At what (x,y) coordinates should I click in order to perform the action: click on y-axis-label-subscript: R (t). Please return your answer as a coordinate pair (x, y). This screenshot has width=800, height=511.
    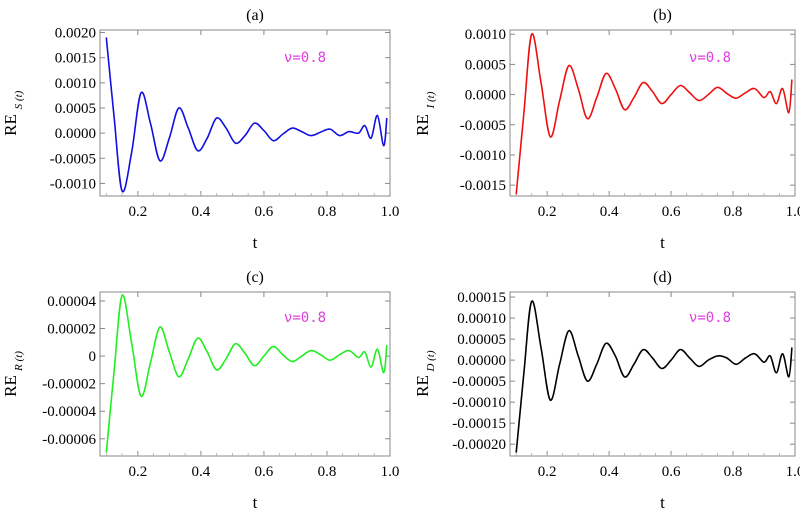
    Looking at the image, I should click on (19, 361).